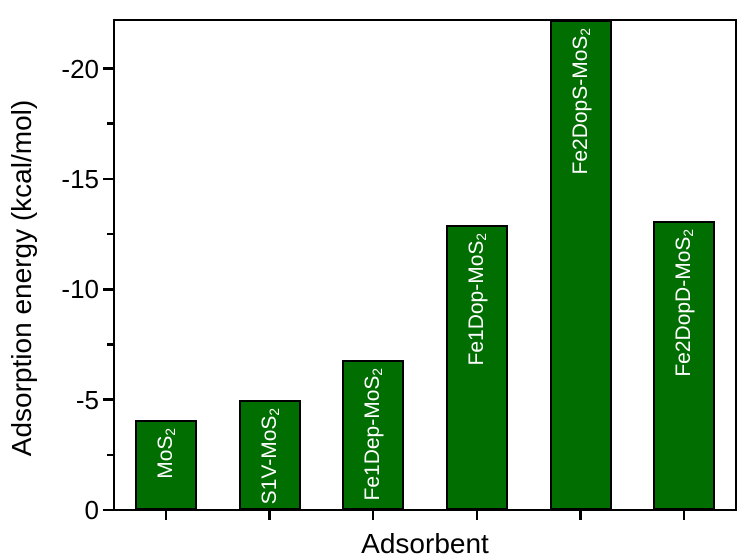 The image size is (750, 560). I want to click on bar: Fe1Dop-MoS2, so click(476, 367).